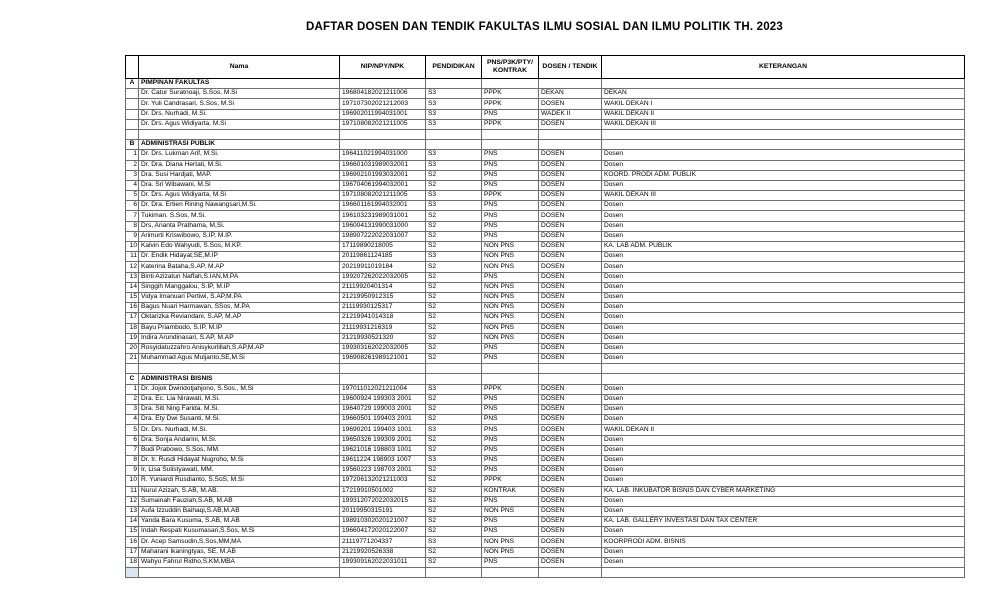 This screenshot has width=1008, height=612. Describe the element at coordinates (382, 460) in the screenshot. I see `cell-nip: 19611224 198903 1007` at that location.